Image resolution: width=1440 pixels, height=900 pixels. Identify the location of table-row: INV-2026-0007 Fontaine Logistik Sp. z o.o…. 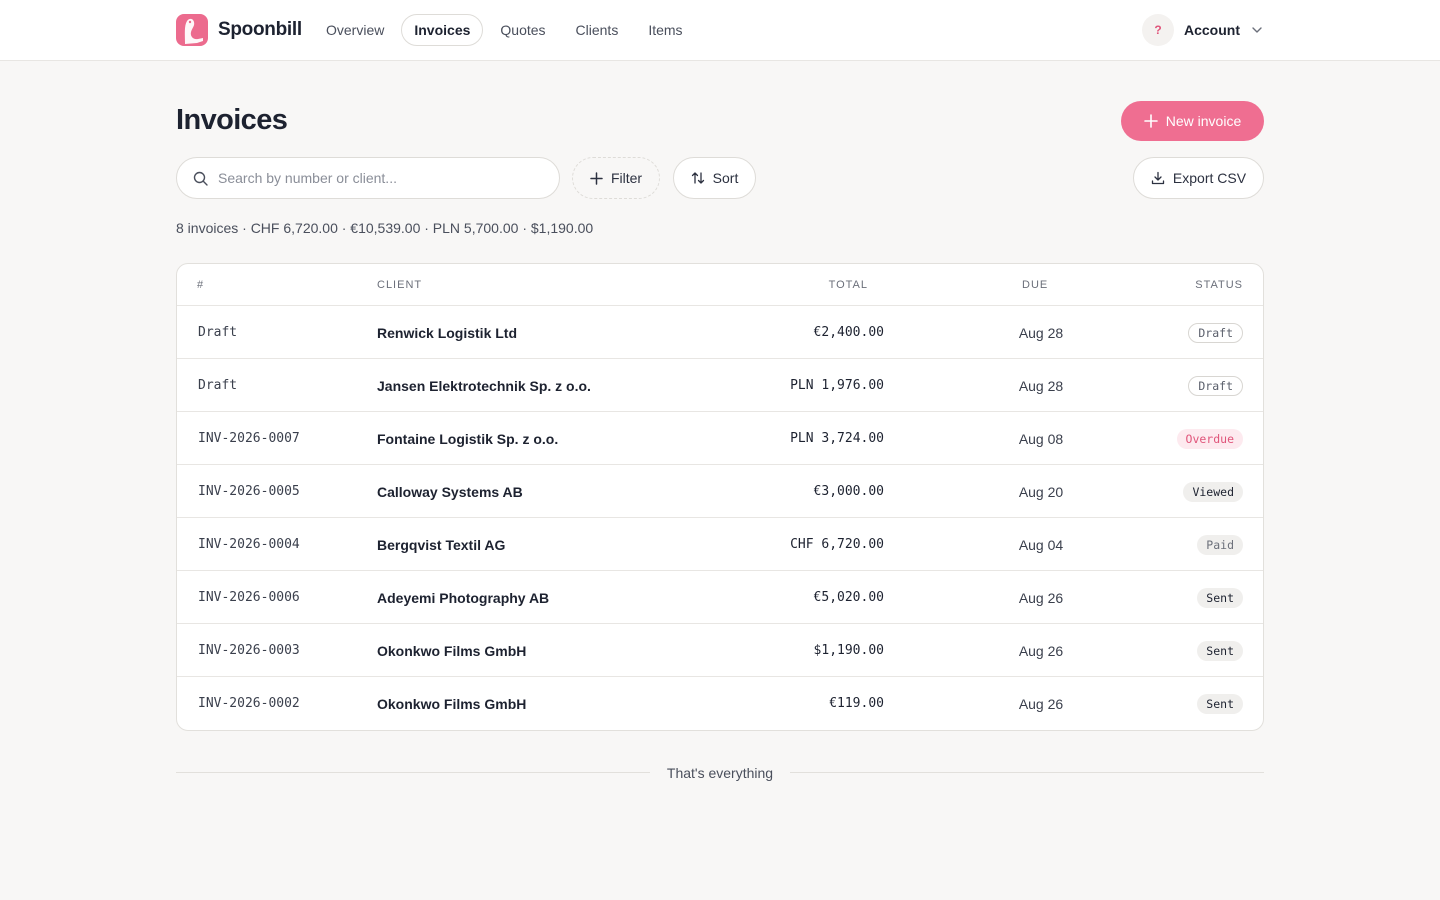
(720, 438).